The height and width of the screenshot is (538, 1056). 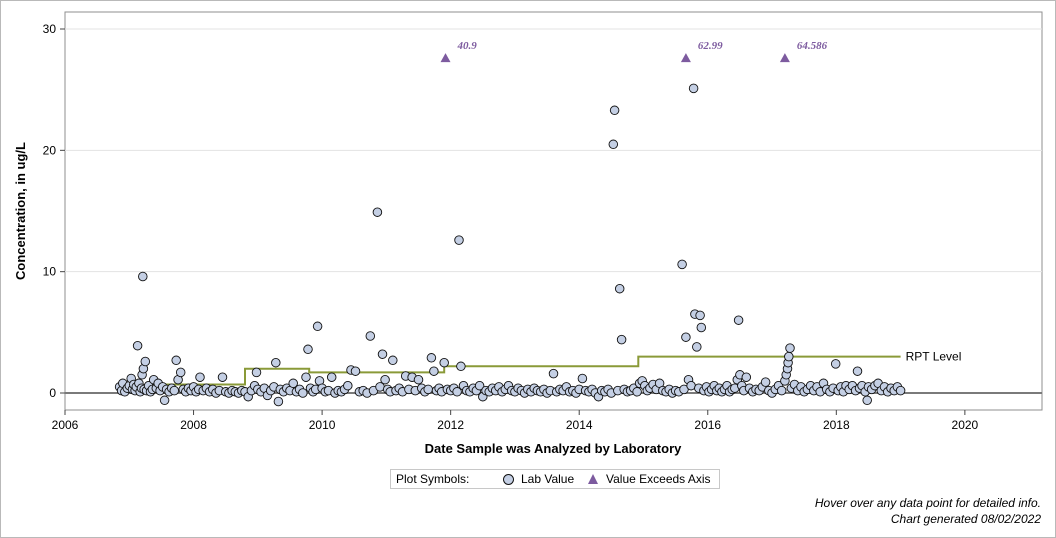 I want to click on y-tick-label: 20, so click(x=50, y=150).